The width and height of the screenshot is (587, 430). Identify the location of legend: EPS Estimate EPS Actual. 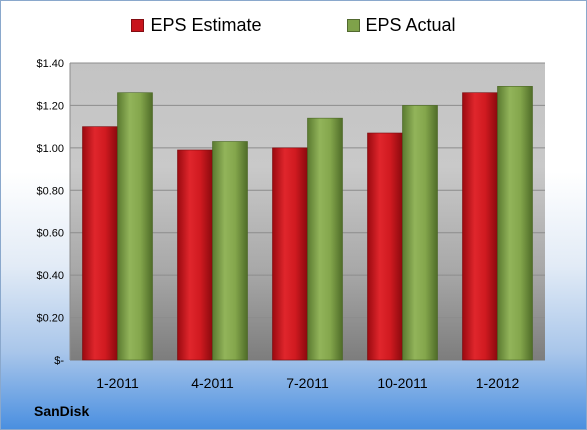
(293, 26).